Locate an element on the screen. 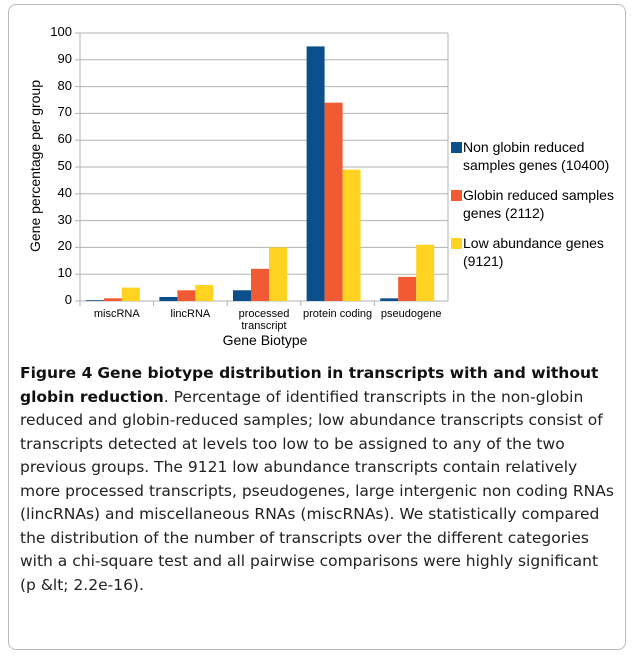 The image size is (637, 656). x-tick-label: protein coding is located at coordinates (338, 314).